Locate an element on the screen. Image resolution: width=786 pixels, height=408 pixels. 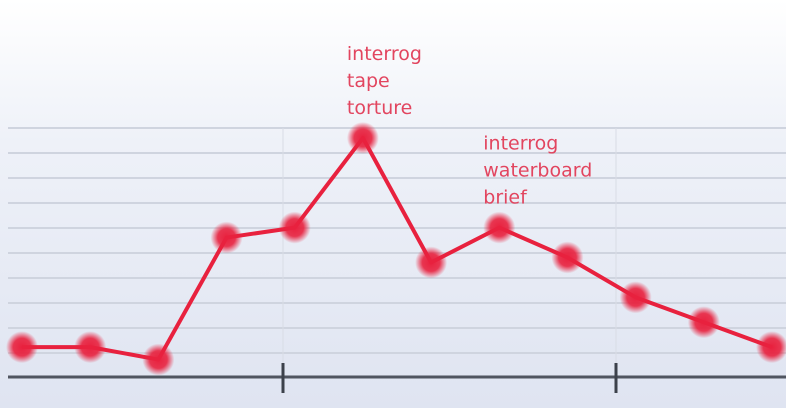
annotation-line: torture is located at coordinates (379, 108).